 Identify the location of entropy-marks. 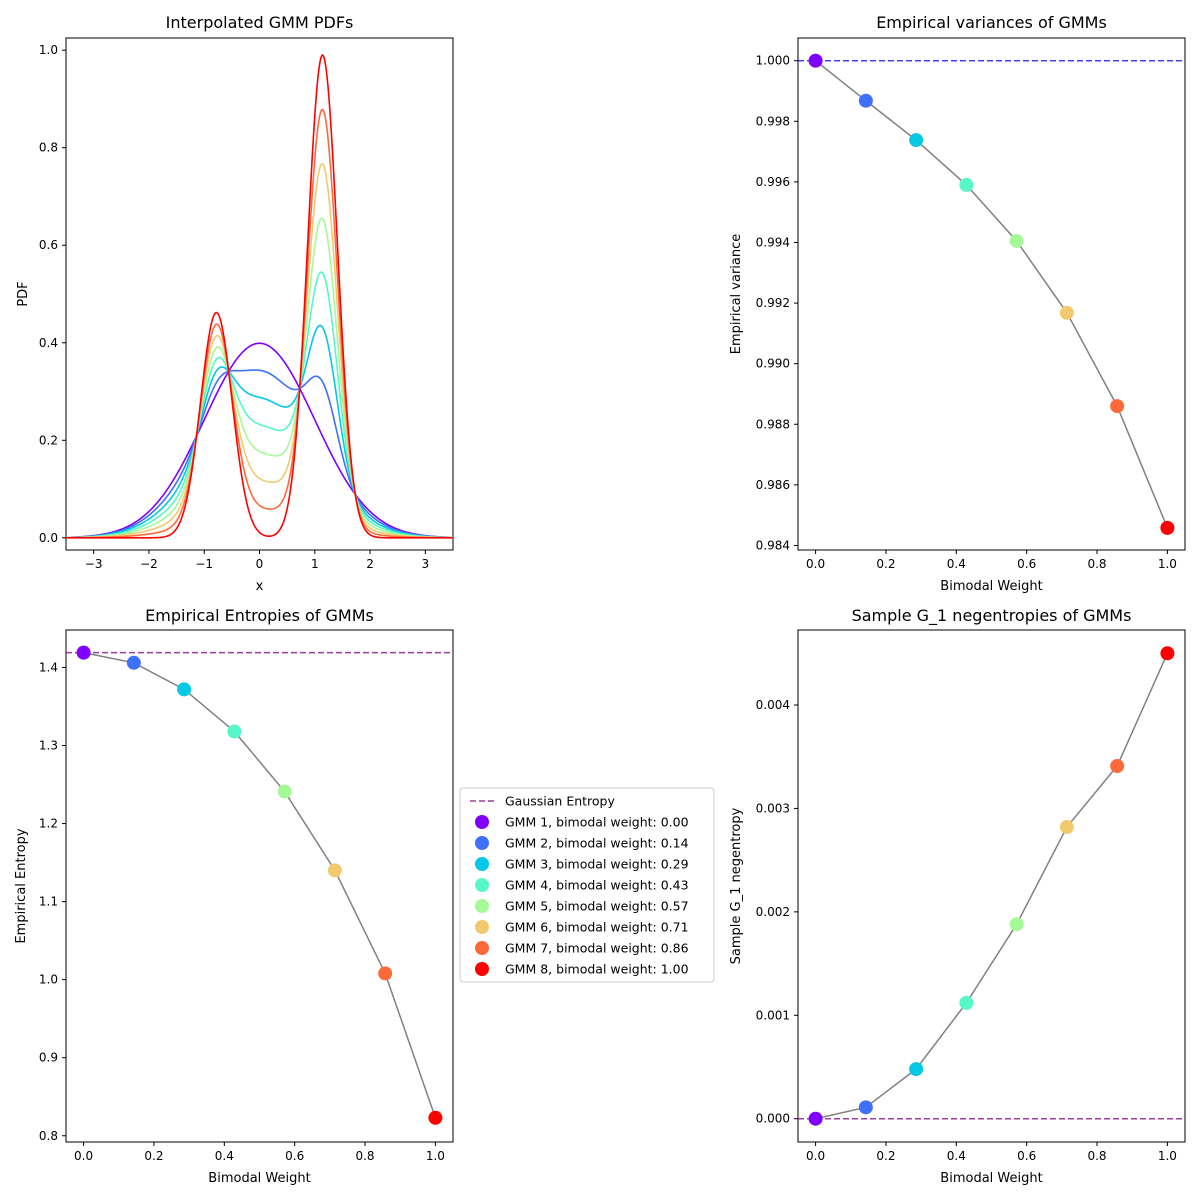
(259, 885).